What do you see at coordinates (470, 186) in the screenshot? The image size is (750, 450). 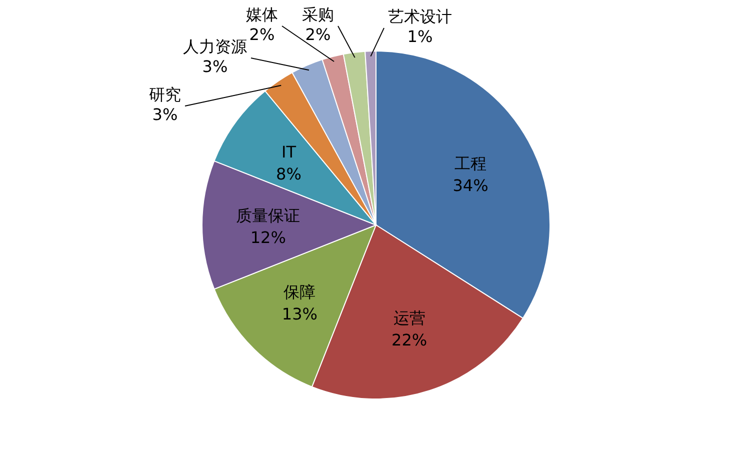 I see `data-label: 34%` at bounding box center [470, 186].